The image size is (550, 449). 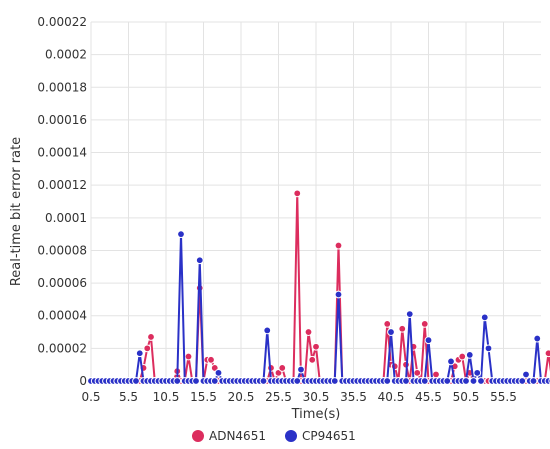 I want to click on y-axis-title: Real-time bit error rate, so click(x=16, y=211).